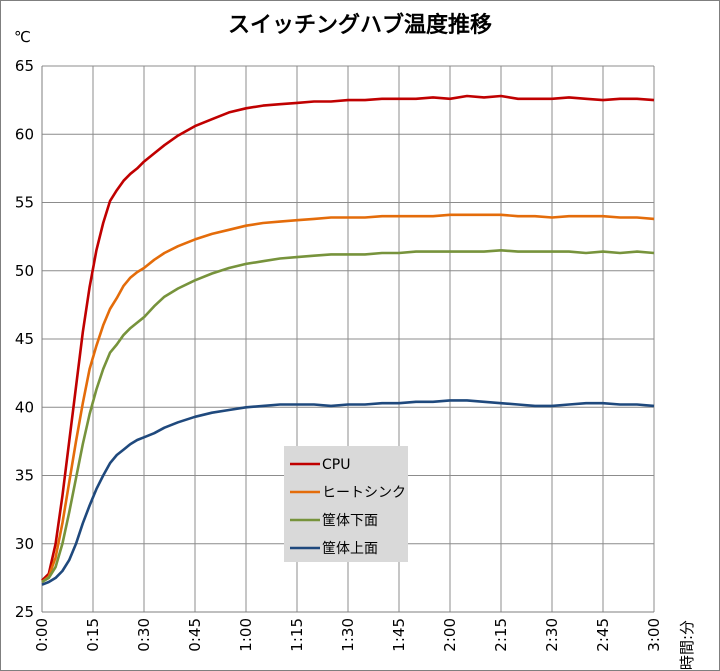 The image size is (720, 671). I want to click on x-tick-label: 0:45, so click(195, 635).